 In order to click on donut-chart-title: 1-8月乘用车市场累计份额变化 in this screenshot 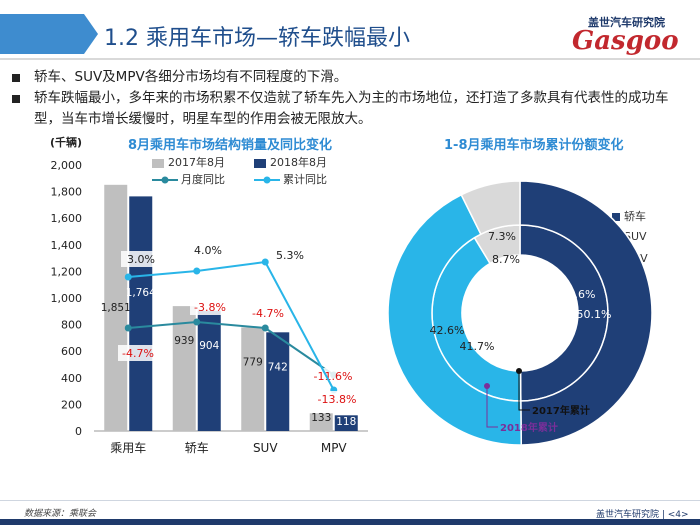, I will do `click(534, 145)`.